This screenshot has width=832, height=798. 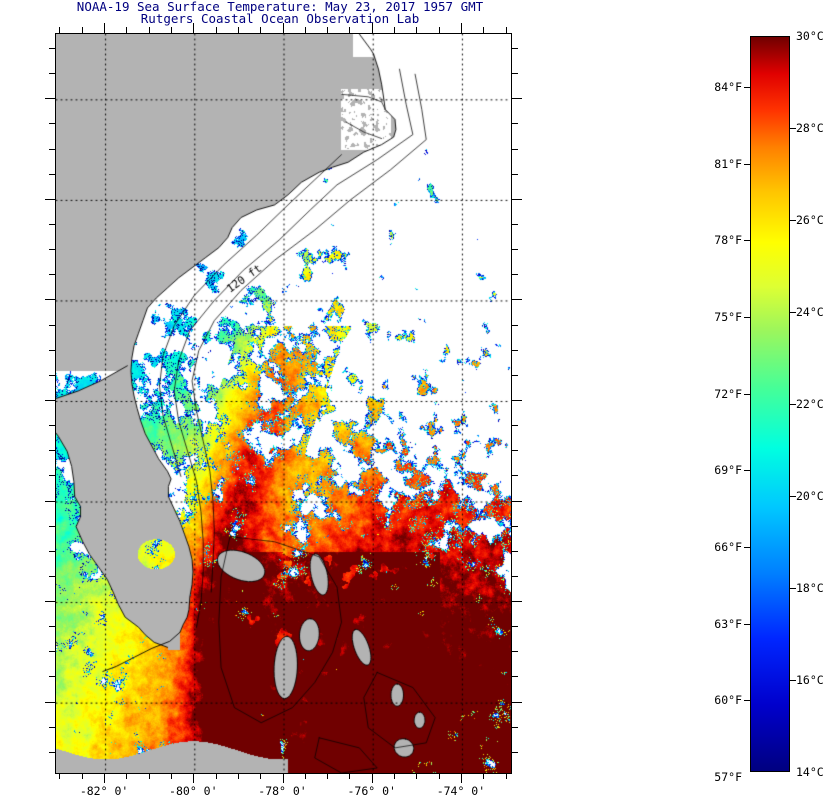 What do you see at coordinates (810, 312) in the screenshot?
I see `colorbar-celsius-label: 24°C` at bounding box center [810, 312].